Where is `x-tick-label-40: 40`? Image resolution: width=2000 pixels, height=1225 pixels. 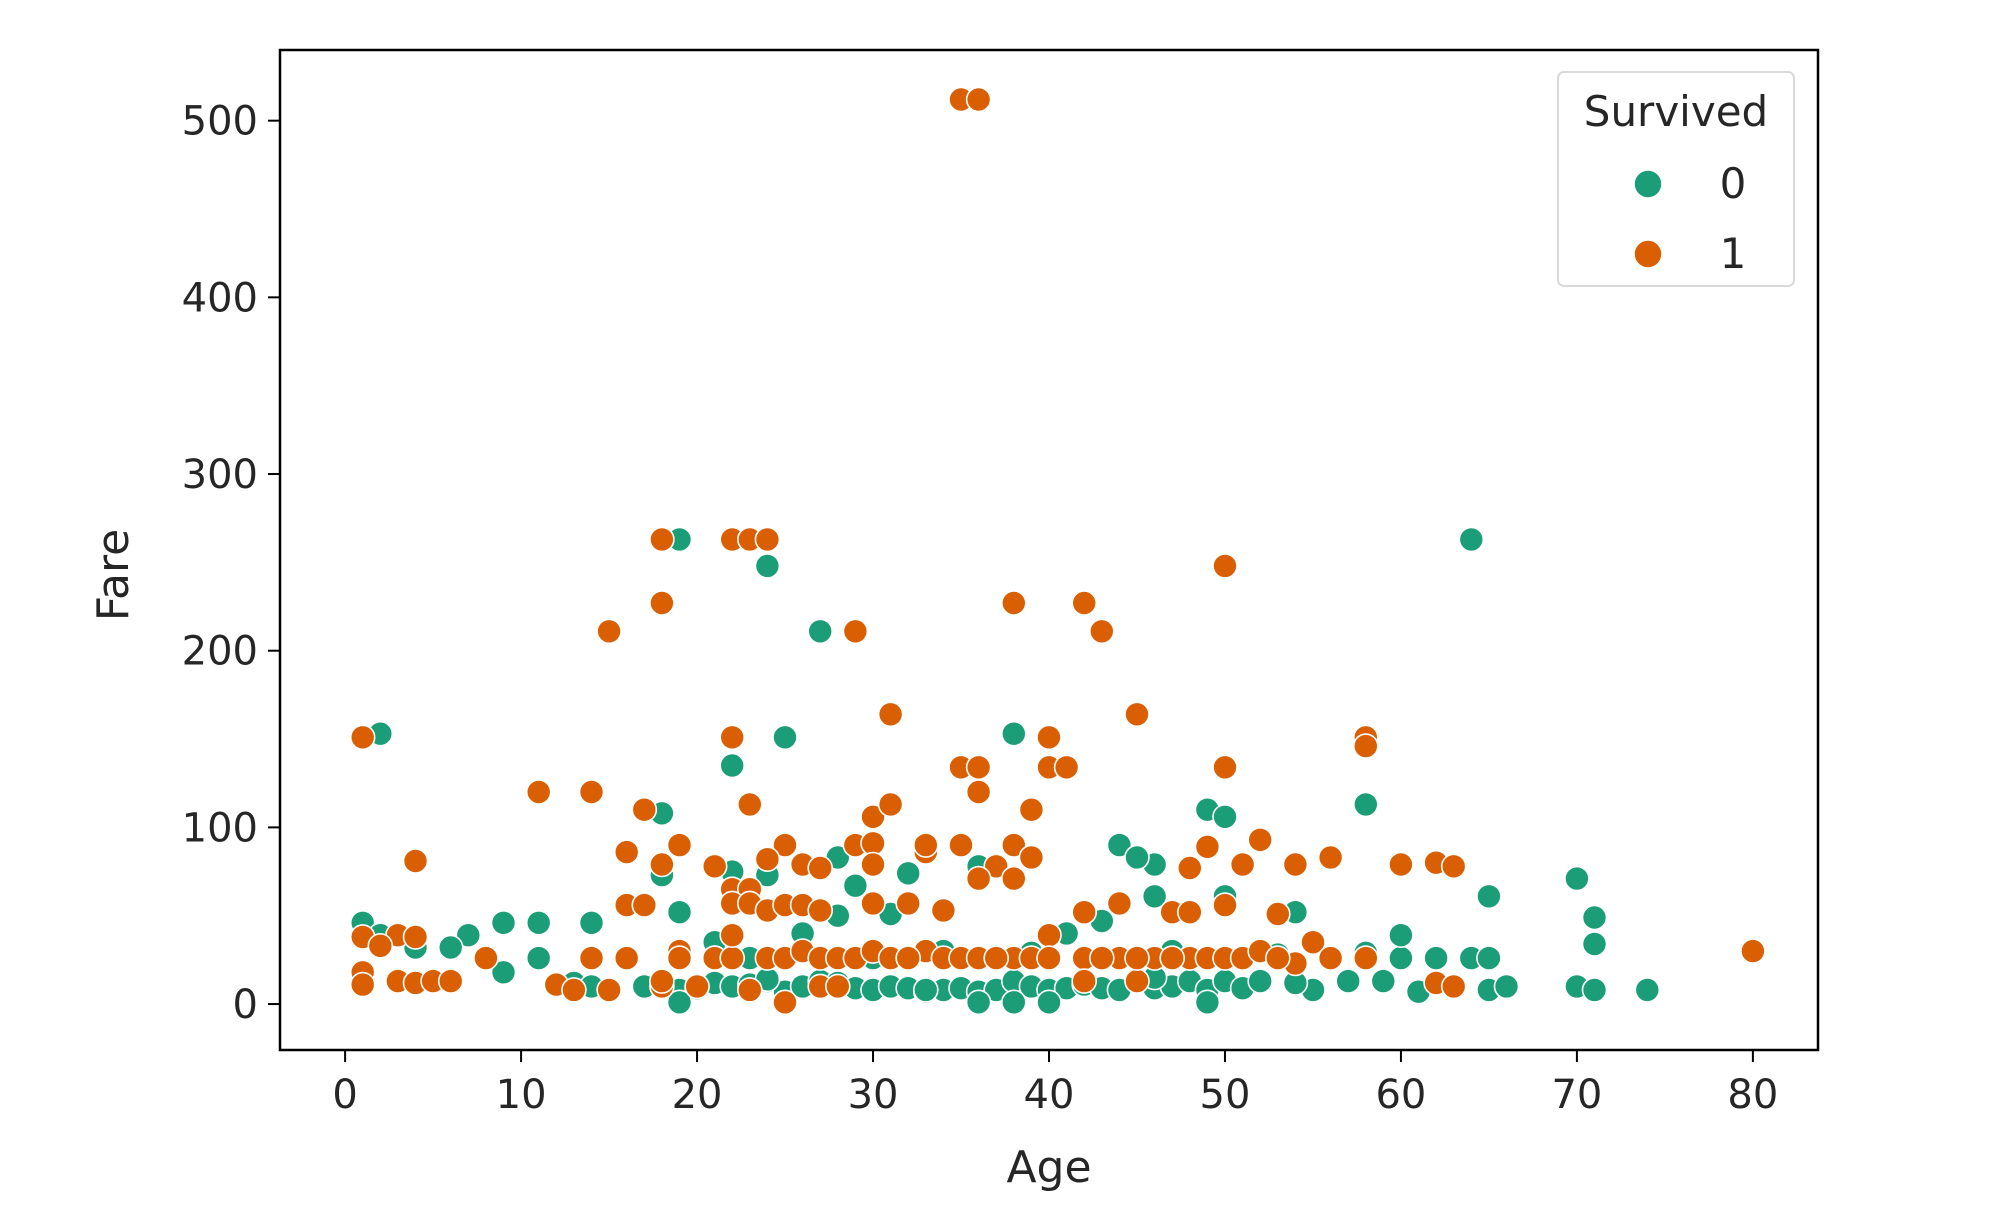 x-tick-label-40: 40 is located at coordinates (1049, 1095).